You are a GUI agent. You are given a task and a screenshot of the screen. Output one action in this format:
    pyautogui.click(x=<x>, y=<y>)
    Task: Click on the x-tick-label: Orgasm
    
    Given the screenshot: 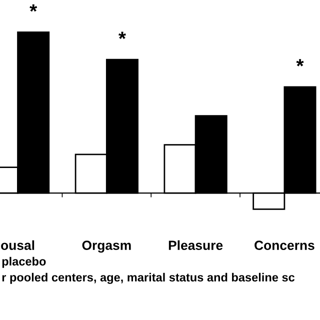 What is the action you would take?
    pyautogui.click(x=106, y=246)
    